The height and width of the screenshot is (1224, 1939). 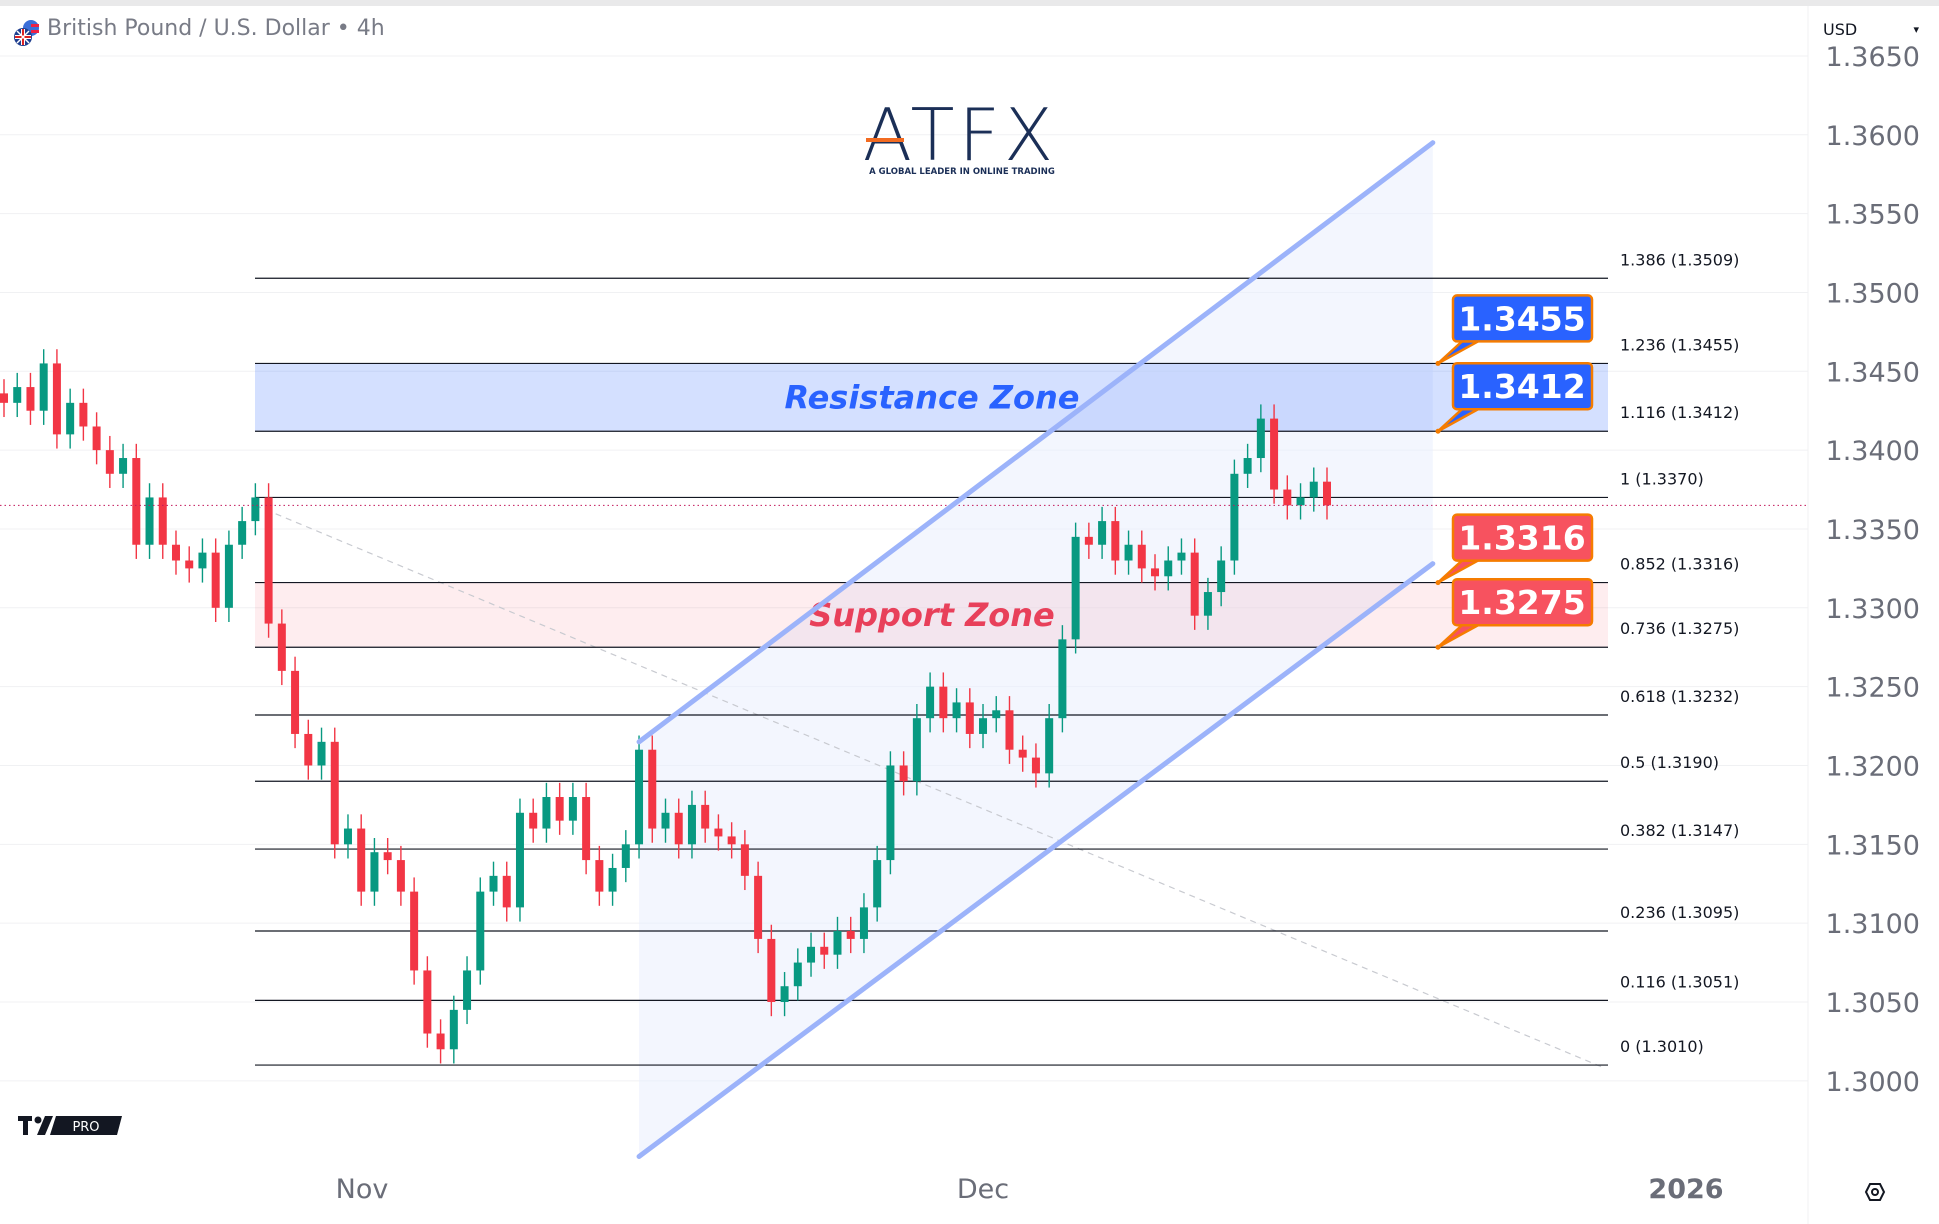 I want to click on y-tick-label: 1.3600, so click(x=1873, y=136).